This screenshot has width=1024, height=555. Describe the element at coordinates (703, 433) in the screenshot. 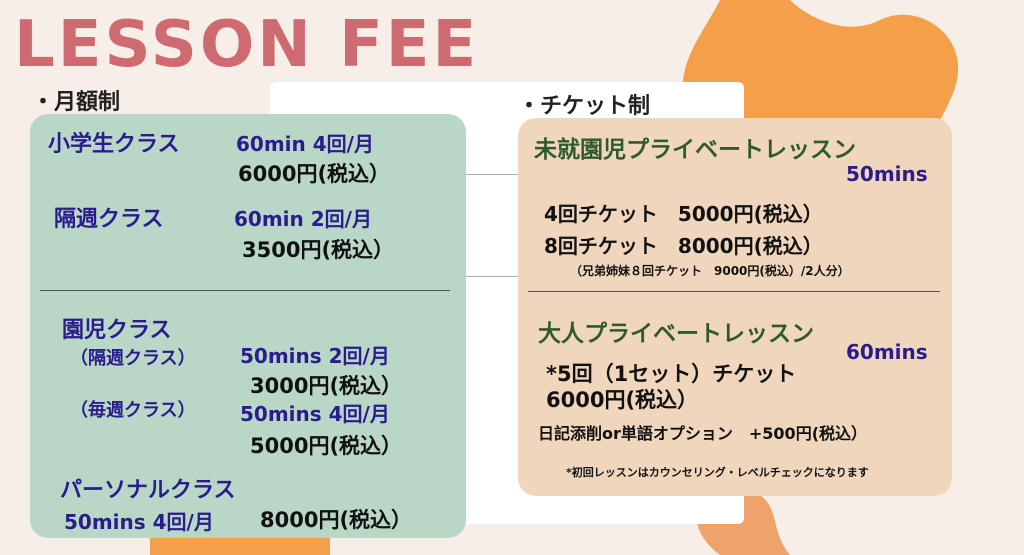

I see `option-price: 日記添削or単語オプション +500円(税込）` at that location.